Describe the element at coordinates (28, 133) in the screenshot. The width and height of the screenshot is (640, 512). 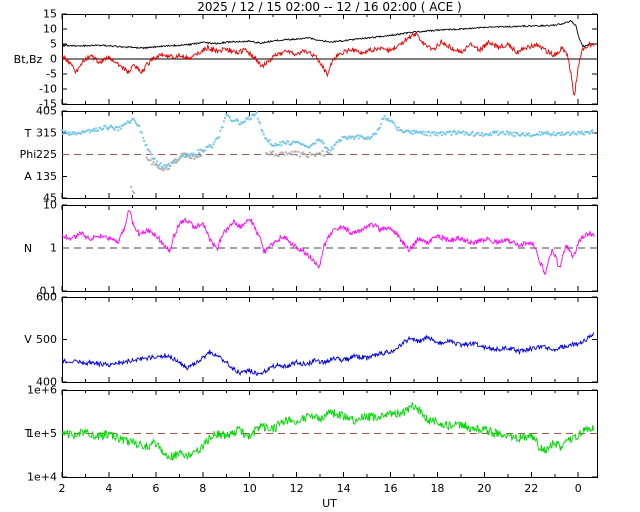
I see `y-unit-label-temp-top: T` at that location.